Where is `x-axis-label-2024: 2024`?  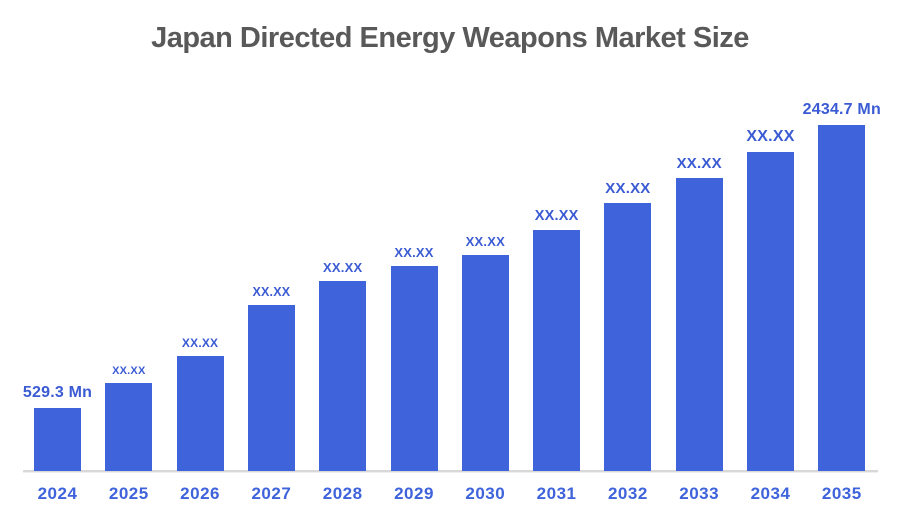
x-axis-label-2024: 2024 is located at coordinates (57, 493).